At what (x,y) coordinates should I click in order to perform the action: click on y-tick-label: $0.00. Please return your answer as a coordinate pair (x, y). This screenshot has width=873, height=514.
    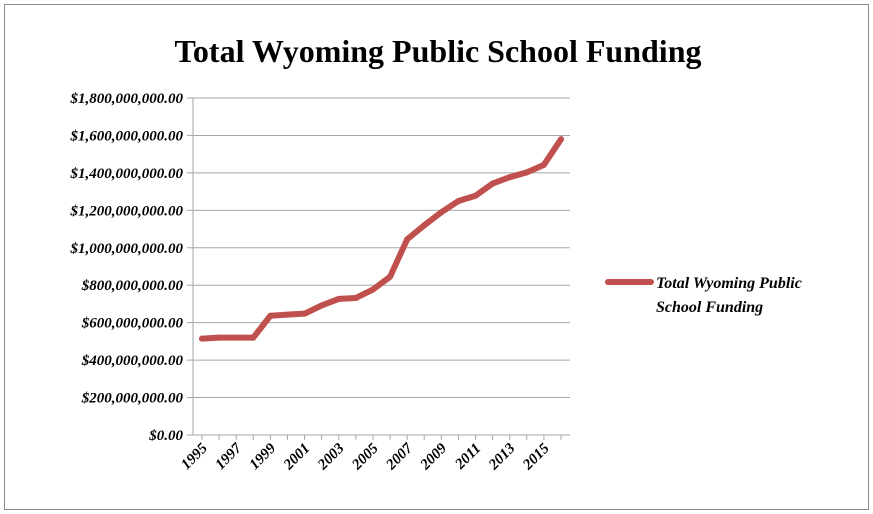
    Looking at the image, I should click on (165, 436).